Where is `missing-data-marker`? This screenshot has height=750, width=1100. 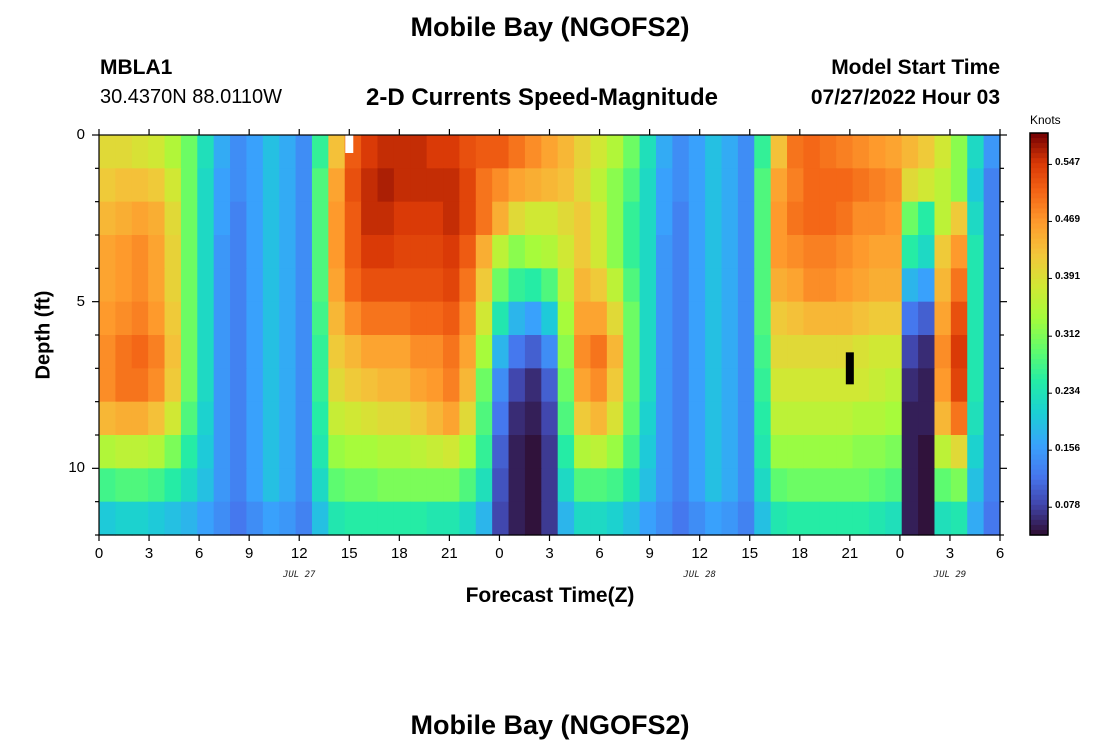 missing-data-marker is located at coordinates (349, 144).